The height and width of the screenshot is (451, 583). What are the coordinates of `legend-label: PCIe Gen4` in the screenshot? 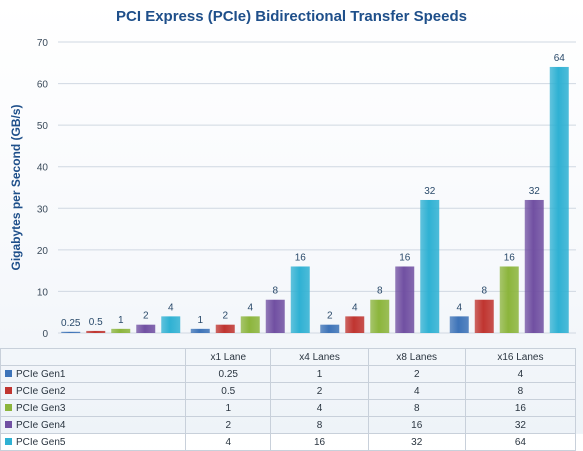 It's located at (41, 425).